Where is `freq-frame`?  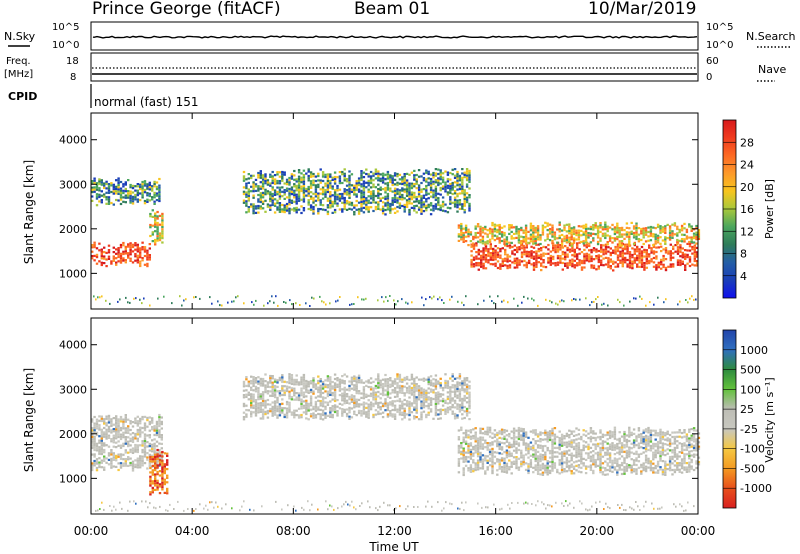
freq-frame is located at coordinates (394, 67).